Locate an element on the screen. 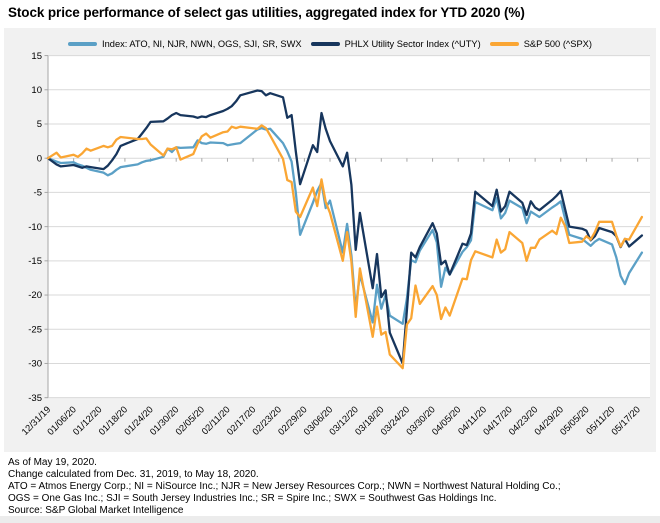 The height and width of the screenshot is (523, 660). svg-text: -35 is located at coordinates (35, 398).